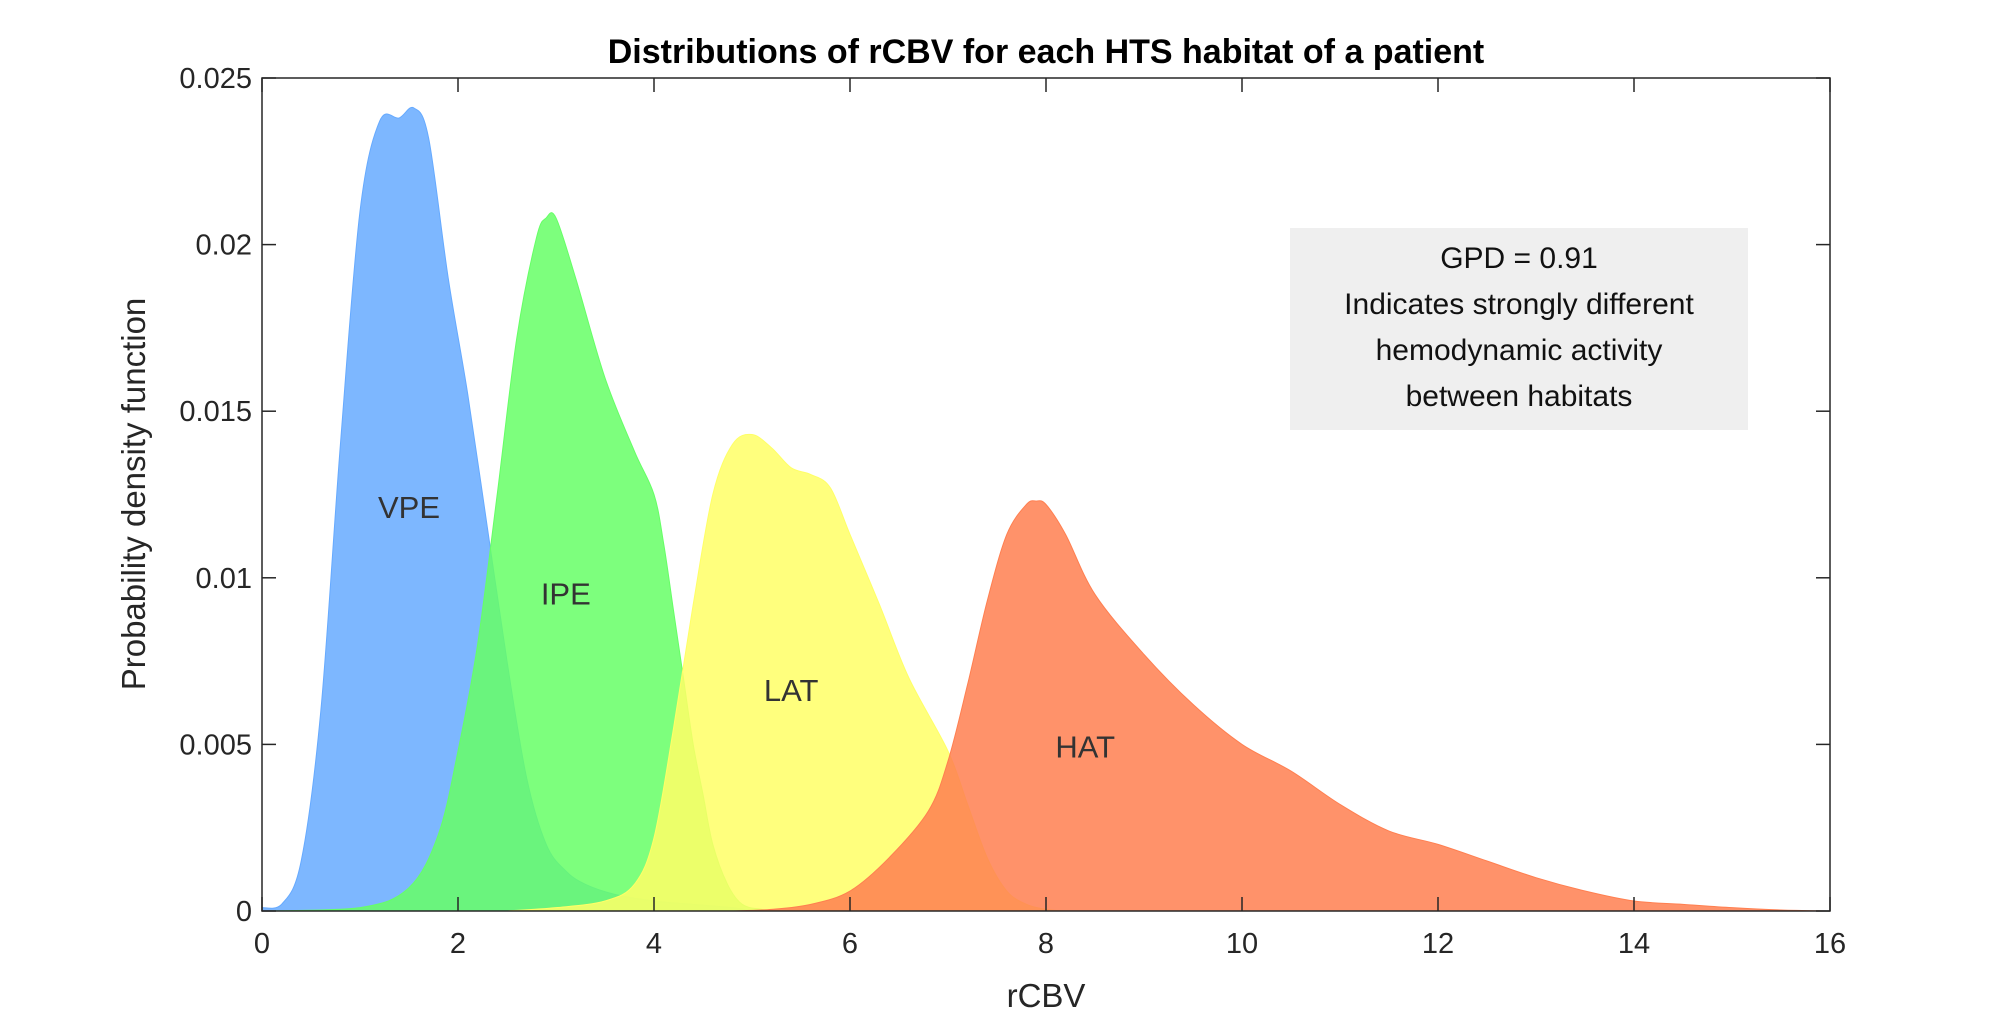 The image size is (2000, 1011). What do you see at coordinates (215, 412) in the screenshot?
I see `y-tick-label: 0.015` at bounding box center [215, 412].